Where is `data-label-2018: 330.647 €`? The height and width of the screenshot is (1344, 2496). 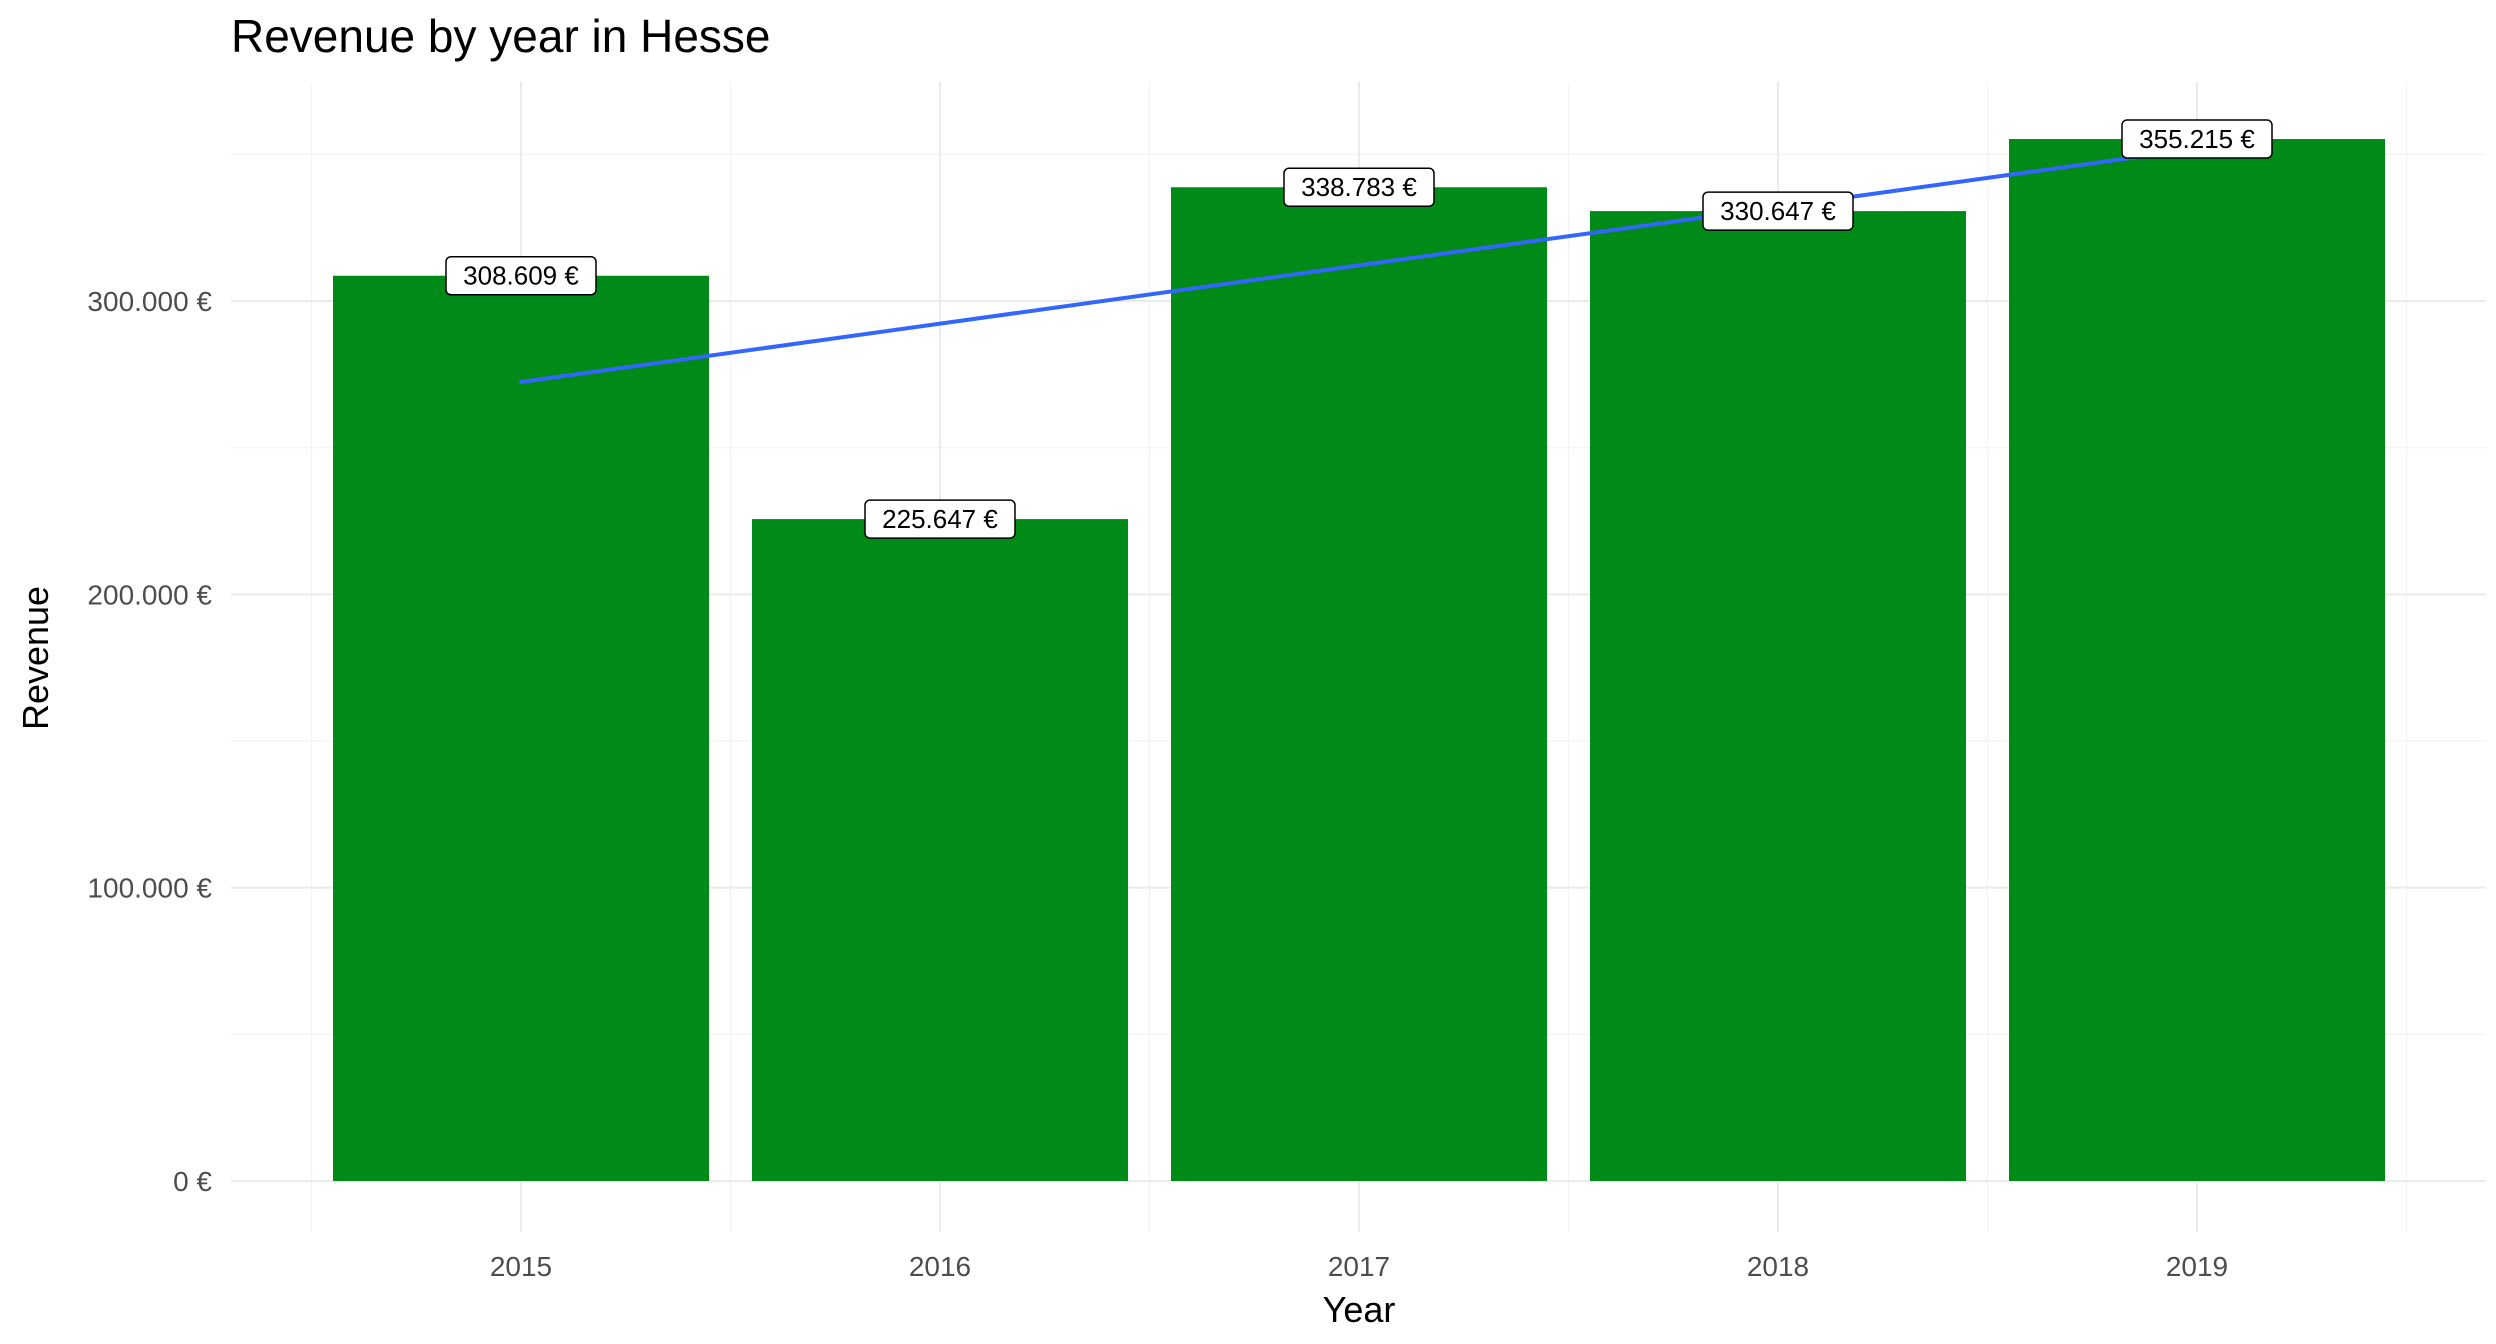
data-label-2018: 330.647 € is located at coordinates (1778, 211).